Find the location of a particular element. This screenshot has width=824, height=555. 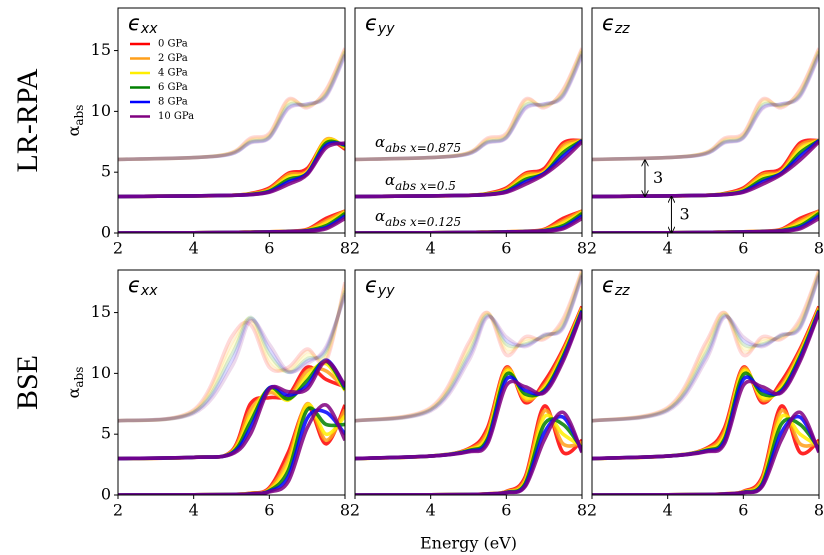

panel: 2 4 6 8 ϵzz is located at coordinates (705, 394).